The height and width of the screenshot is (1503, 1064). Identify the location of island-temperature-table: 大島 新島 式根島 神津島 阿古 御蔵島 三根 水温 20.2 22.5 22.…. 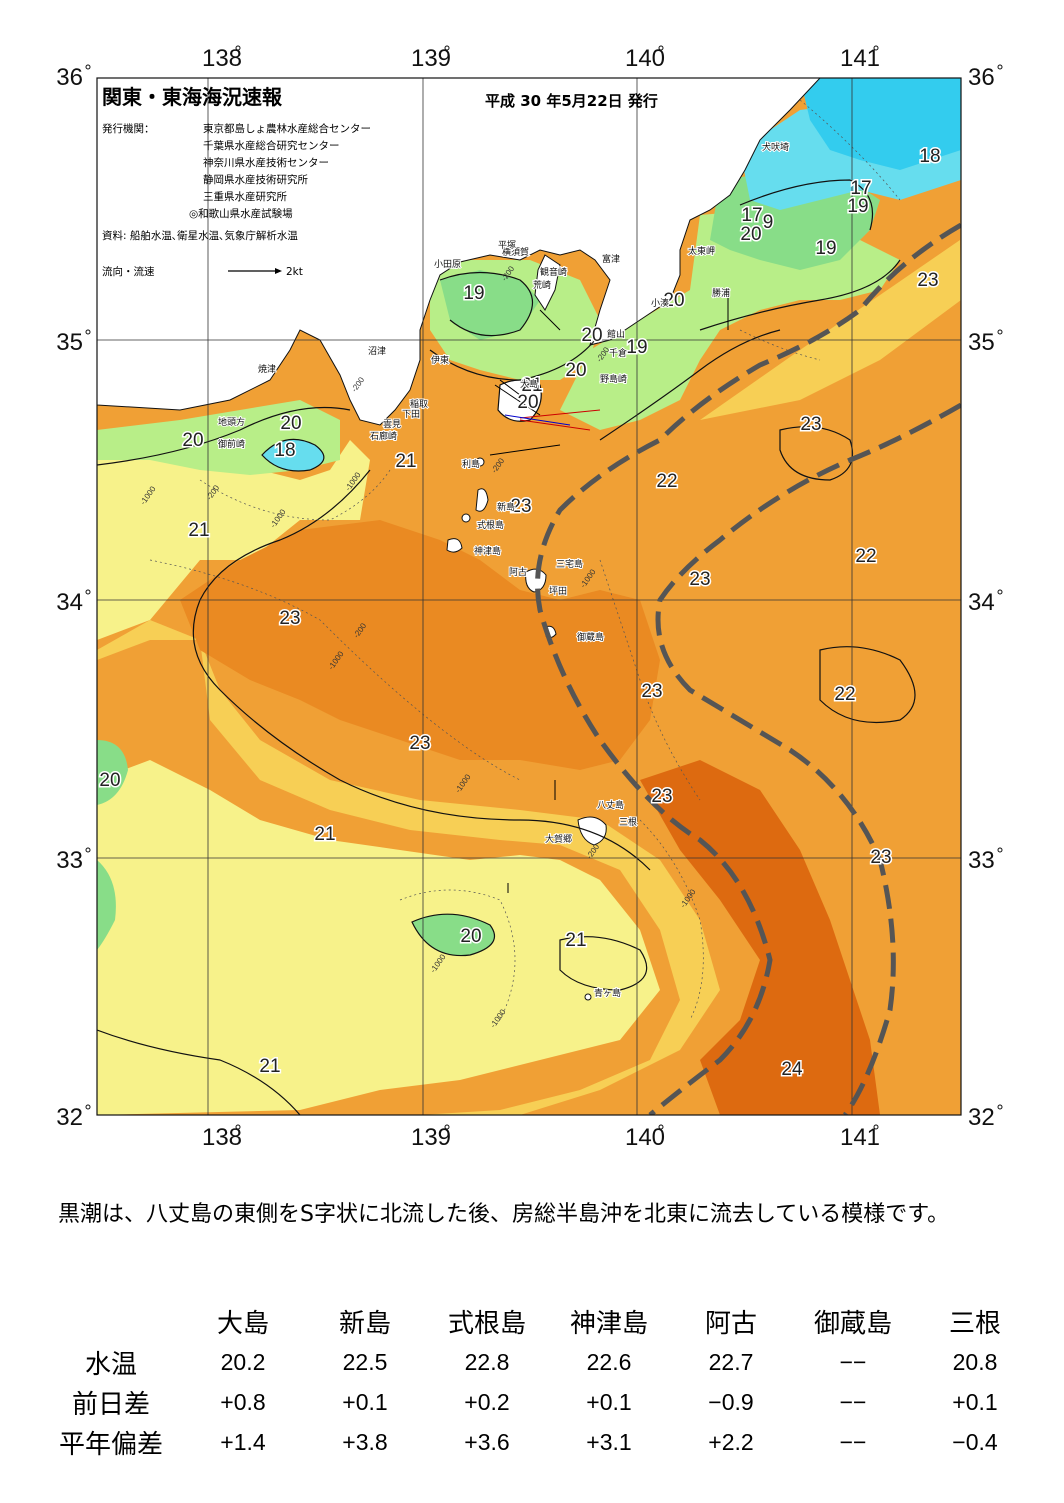
(538, 1381).